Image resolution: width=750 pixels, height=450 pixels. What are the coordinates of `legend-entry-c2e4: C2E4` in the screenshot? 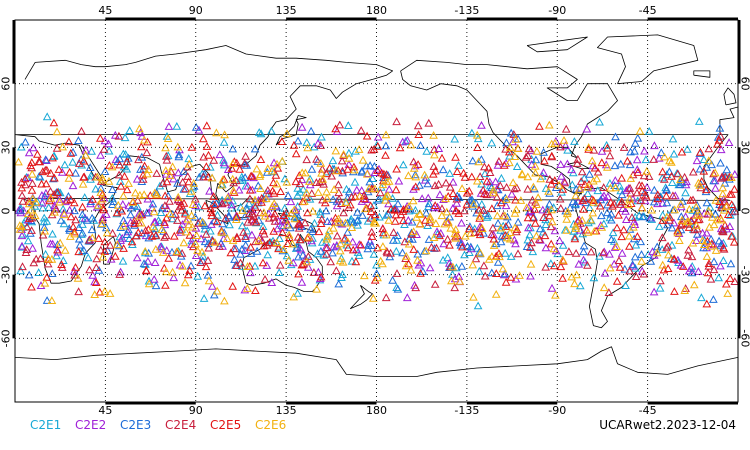 It's located at (180, 425).